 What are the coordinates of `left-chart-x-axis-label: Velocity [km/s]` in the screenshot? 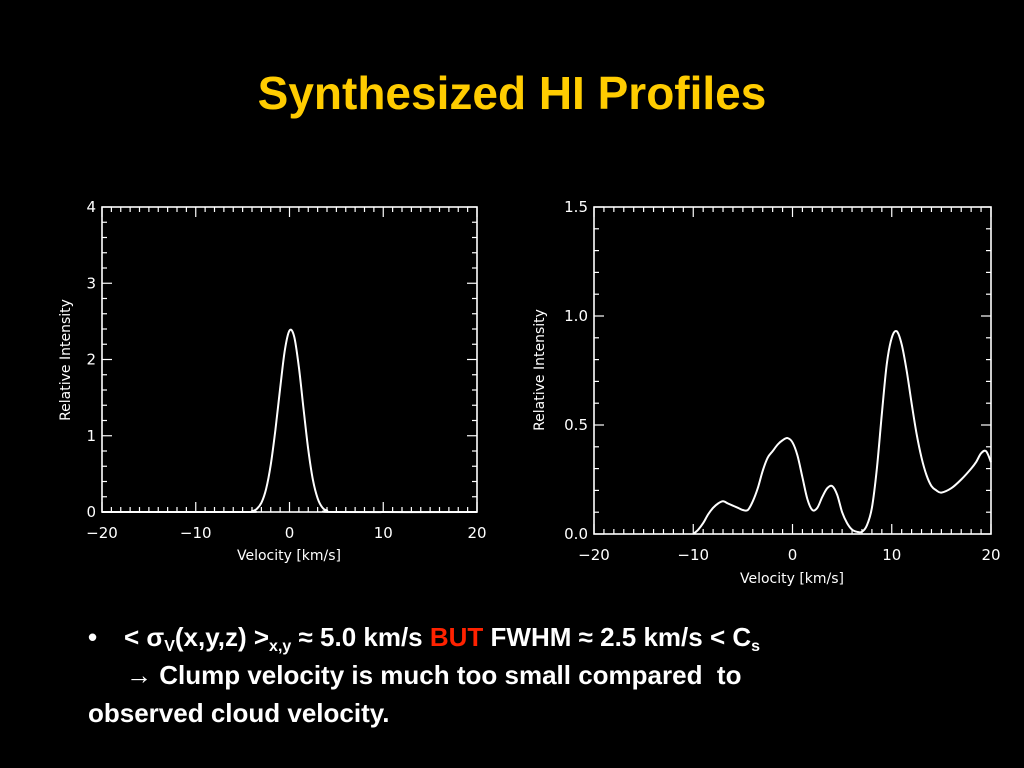 It's located at (289, 556).